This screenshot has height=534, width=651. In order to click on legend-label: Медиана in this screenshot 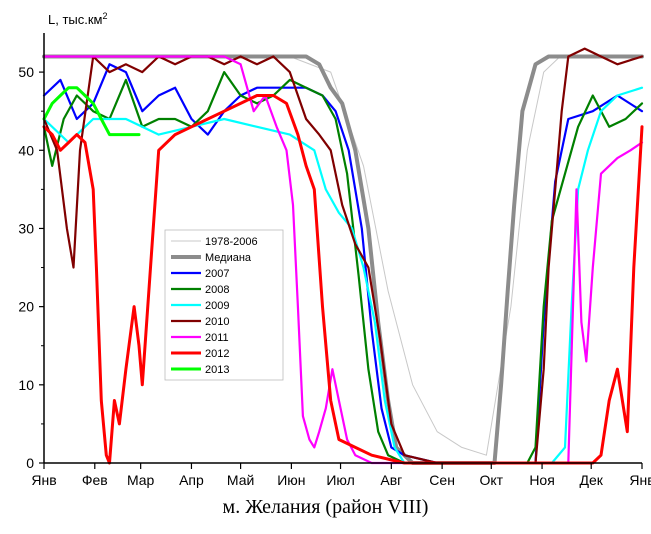, I will do `click(228, 258)`.